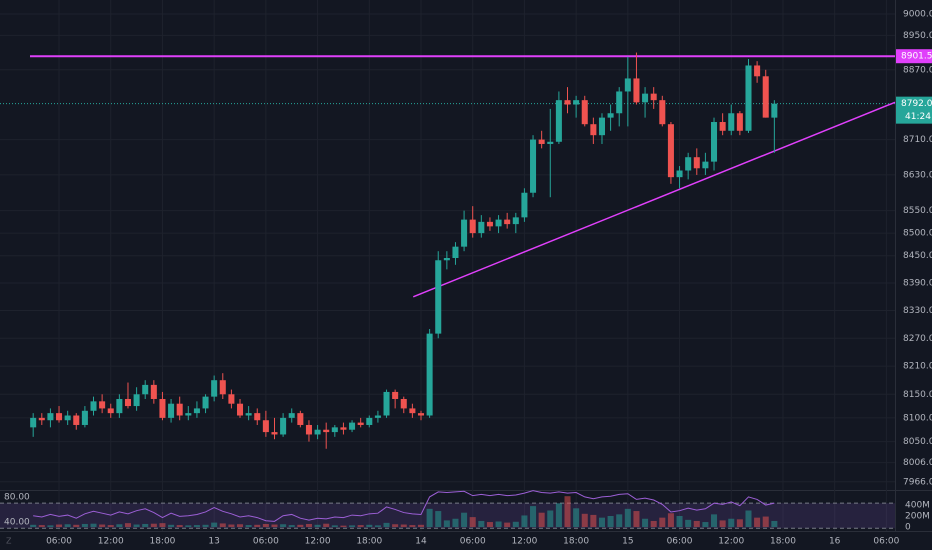  Describe the element at coordinates (917, 70) in the screenshot. I see `y-tick-label: 8870.0` at that location.